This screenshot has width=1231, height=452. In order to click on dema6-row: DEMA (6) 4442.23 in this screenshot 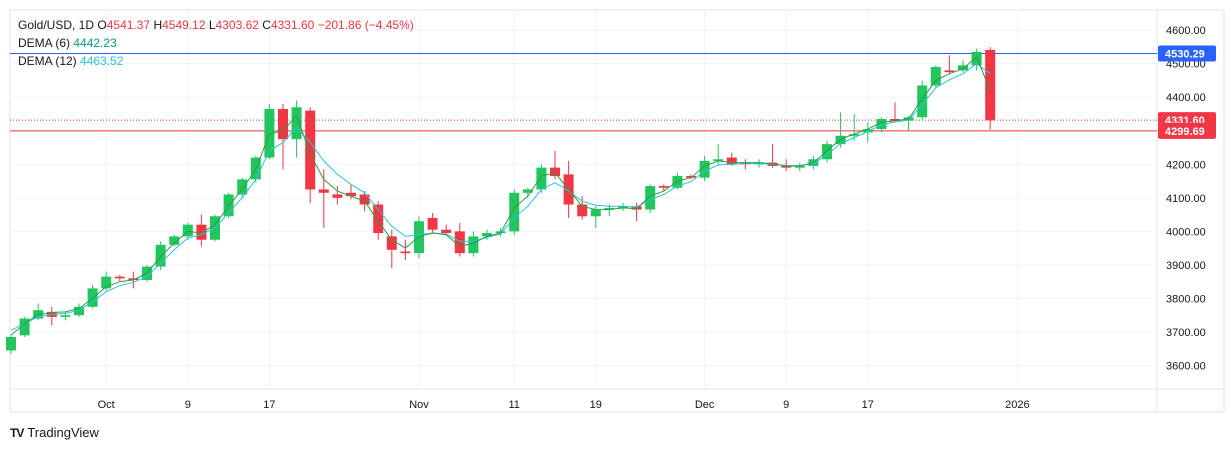, I will do `click(216, 43)`.